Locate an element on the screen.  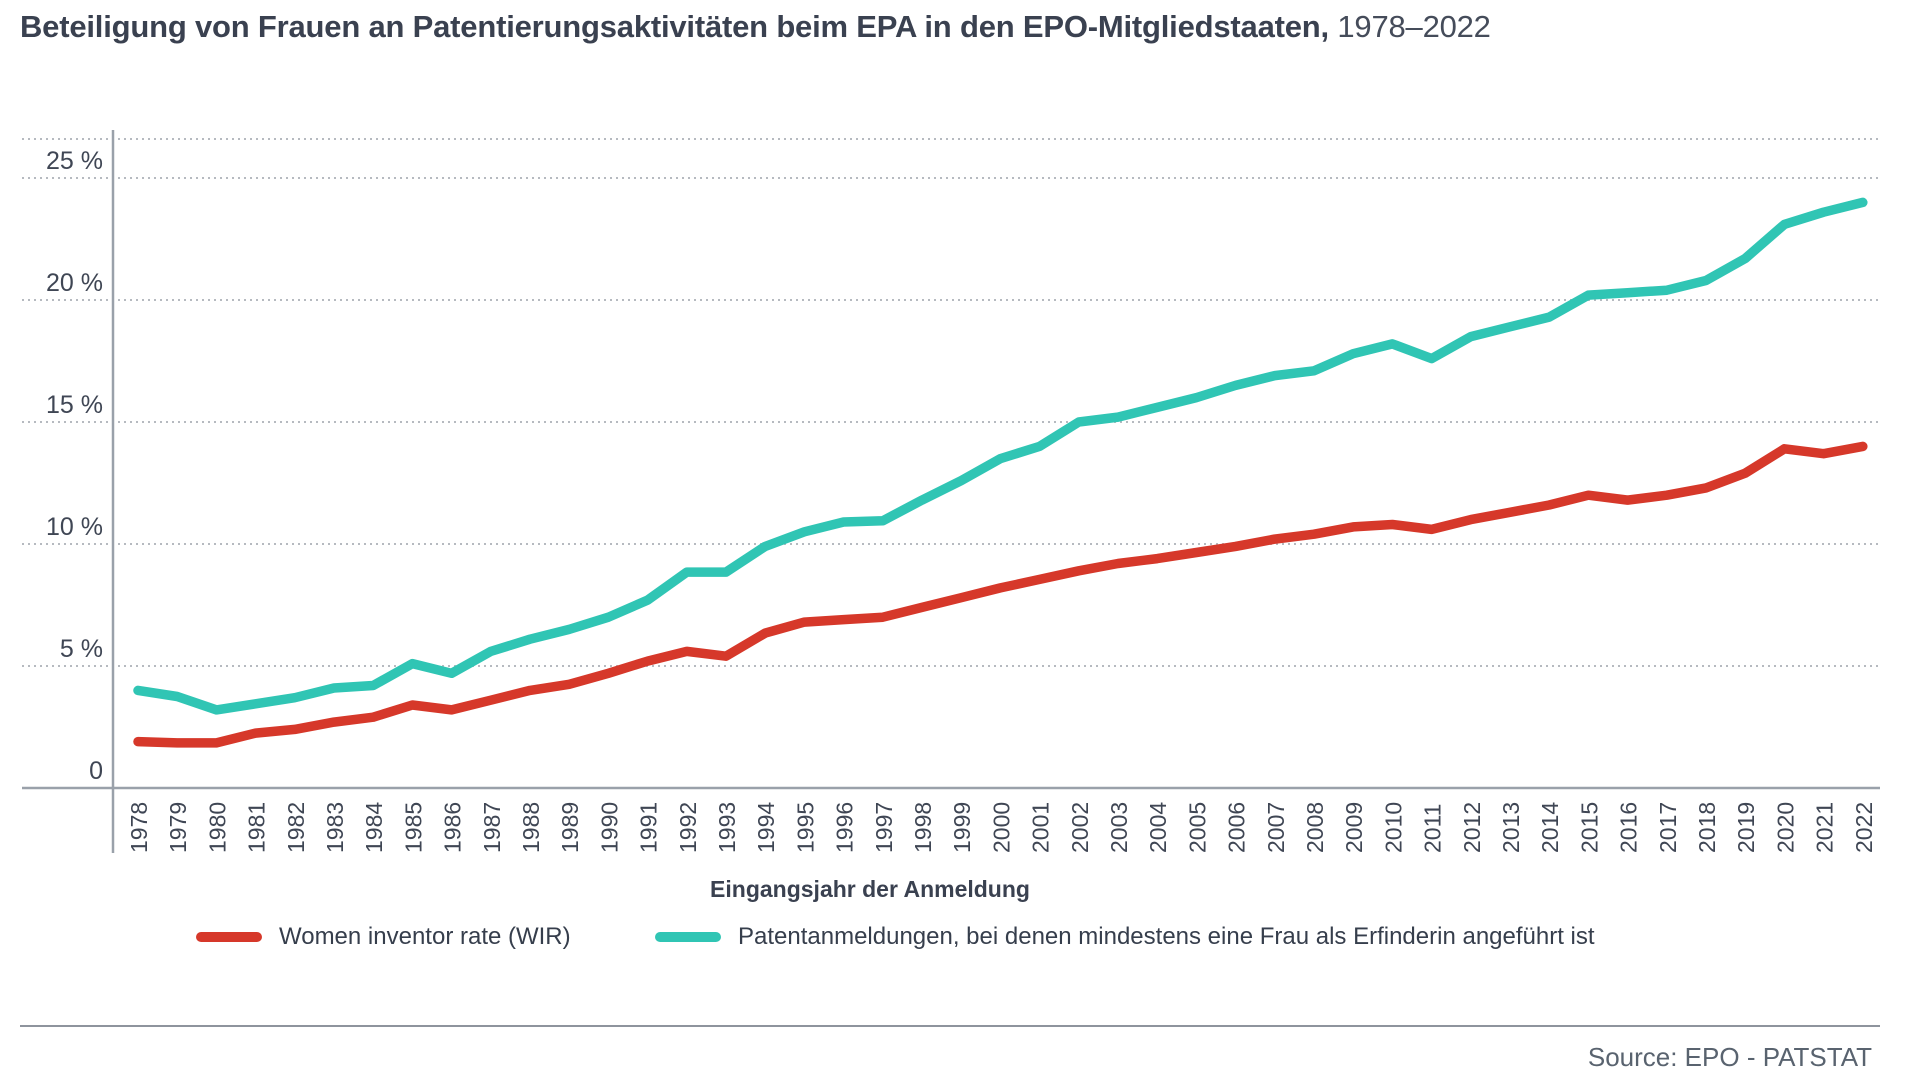
svg-text: 1978 is located at coordinates (139, 827).